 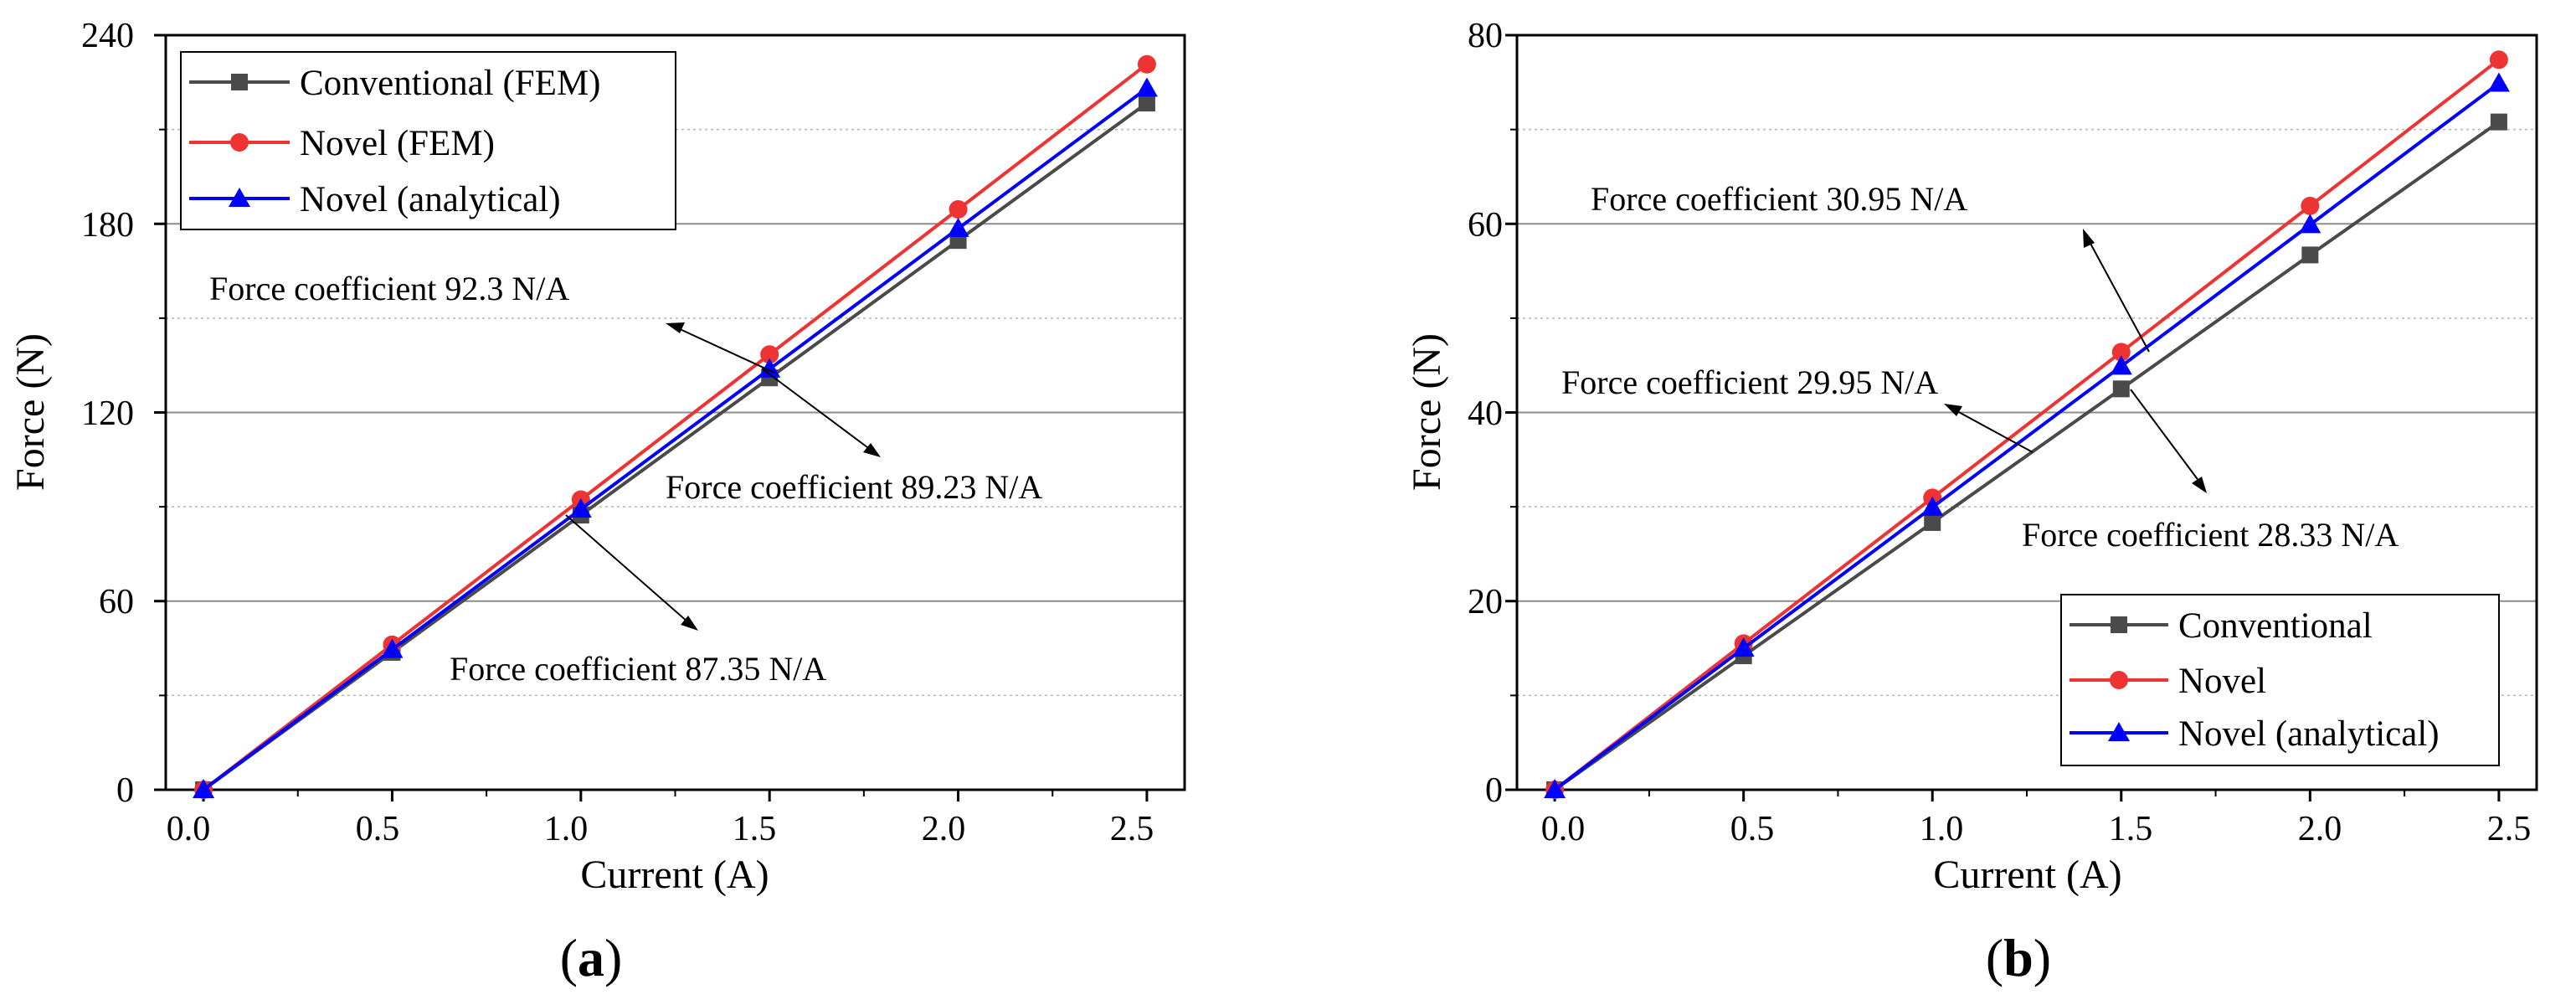 I want to click on legend-entry-novel-fem: Novel (FEM), so click(x=342, y=143).